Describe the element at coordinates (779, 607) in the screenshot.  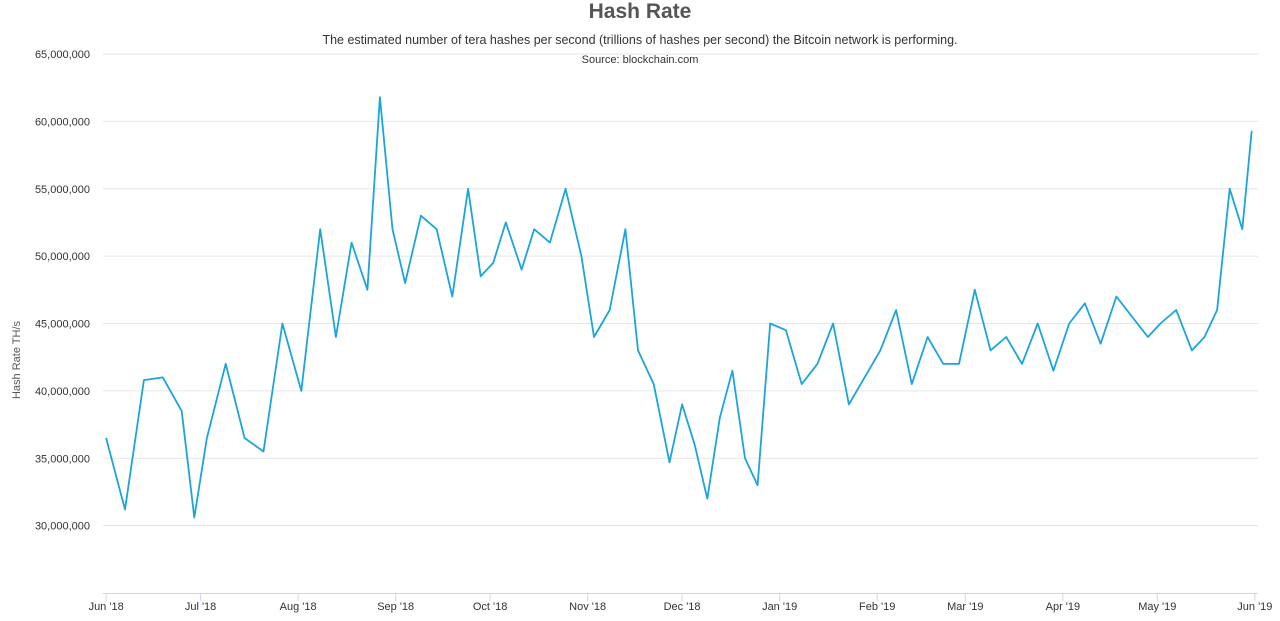
I see `x-tick-label: Jan '19` at that location.